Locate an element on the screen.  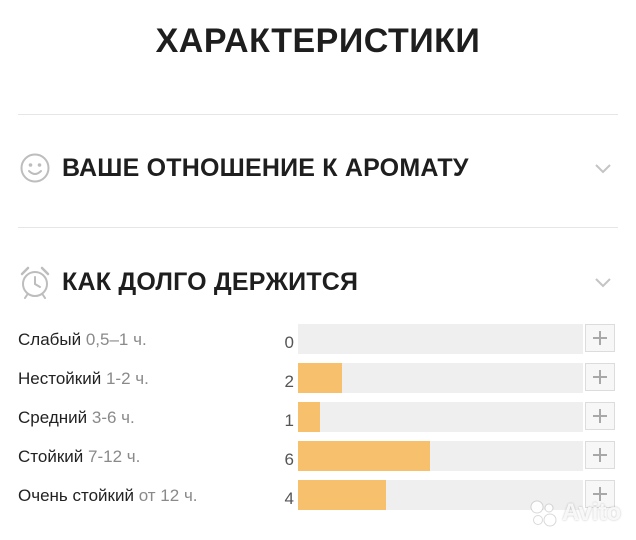
section-longevity-header: КАК ДОЛГО ДЕРЖИТСЯ is located at coordinates (318, 282).